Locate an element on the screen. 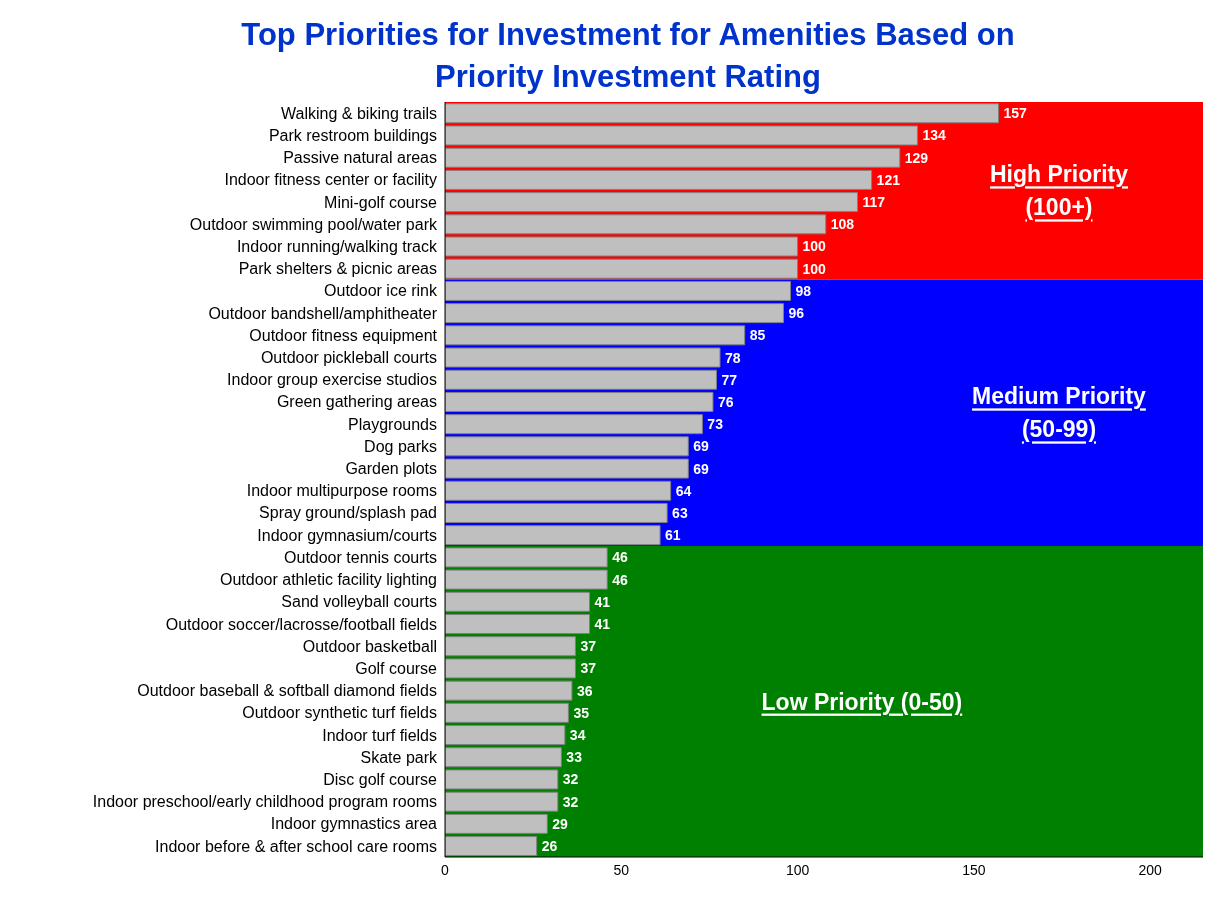 This screenshot has width=1213, height=922. y-tick-label: Indoor fitness center or facility is located at coordinates (330, 180).